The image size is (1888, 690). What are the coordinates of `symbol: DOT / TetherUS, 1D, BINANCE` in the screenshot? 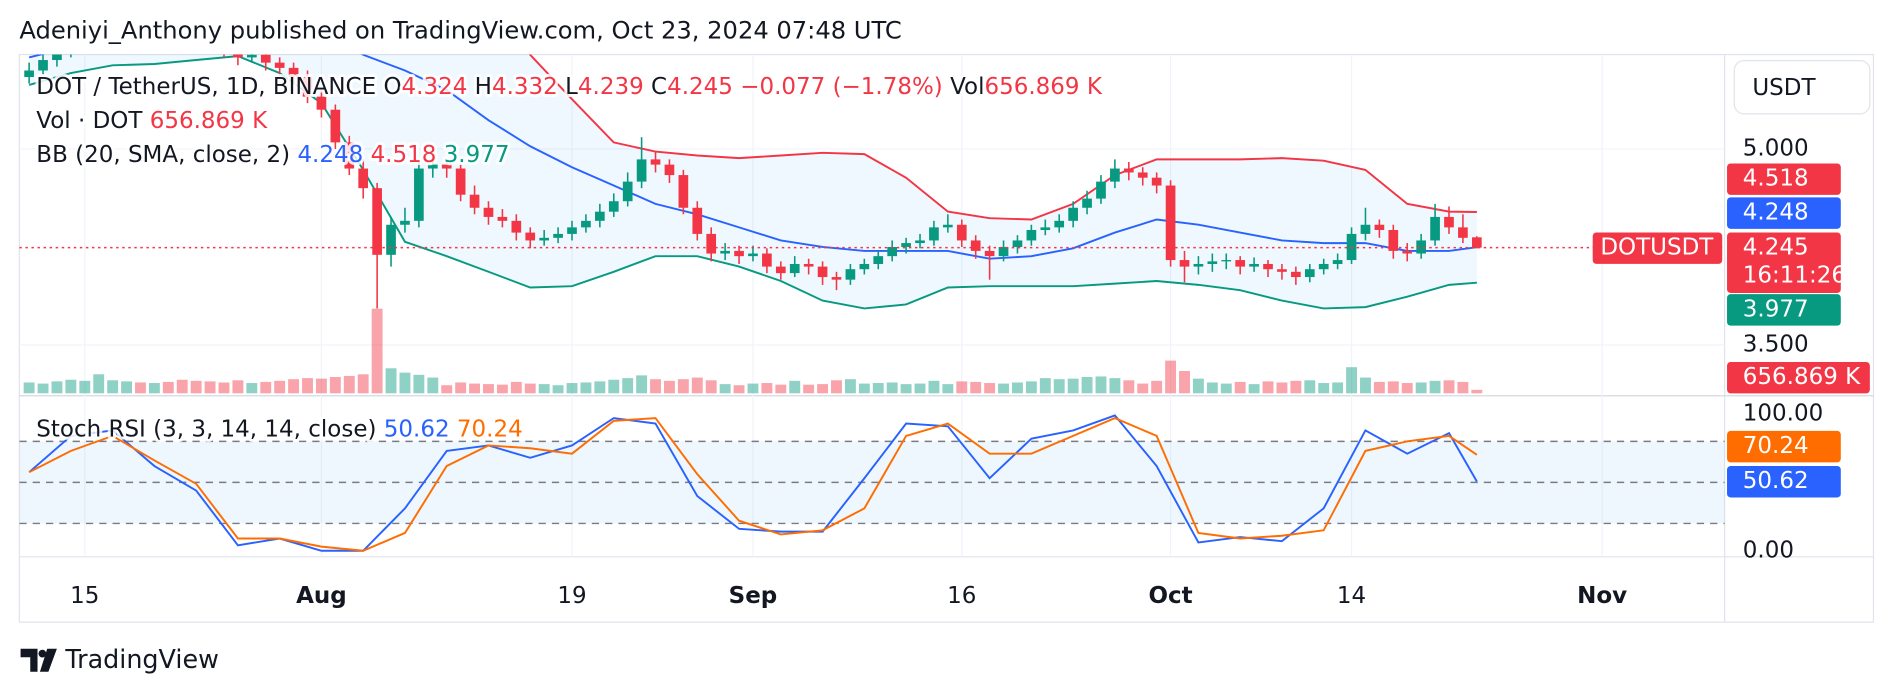 It's located at (206, 87).